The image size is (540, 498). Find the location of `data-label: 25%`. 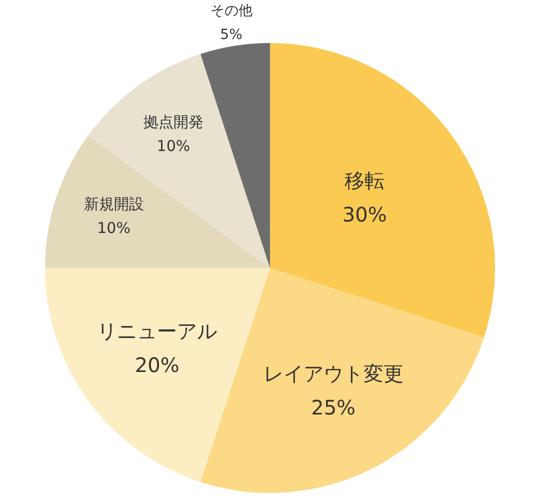

data-label: 25% is located at coordinates (333, 408).